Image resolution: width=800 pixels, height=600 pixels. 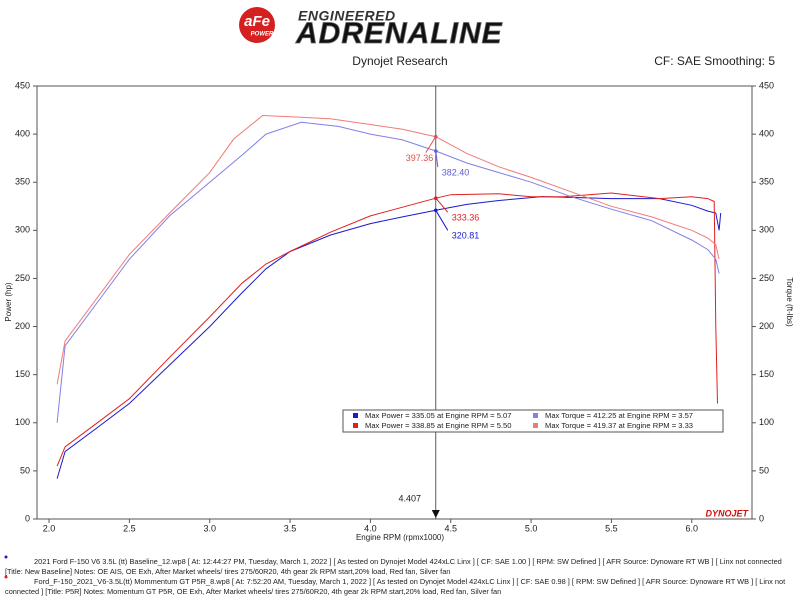 What do you see at coordinates (22, 133) in the screenshot?
I see `y-tick-label: 400` at bounding box center [22, 133].